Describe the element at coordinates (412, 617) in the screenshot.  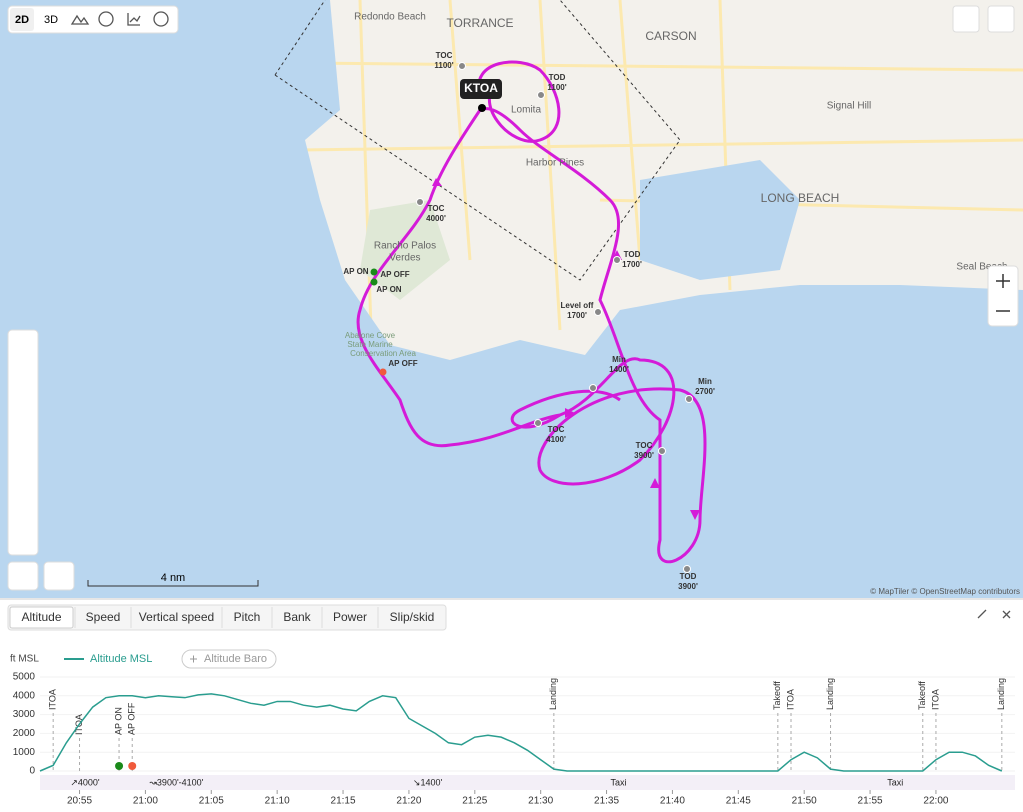
I see `tab: Slip/skid` at that location.